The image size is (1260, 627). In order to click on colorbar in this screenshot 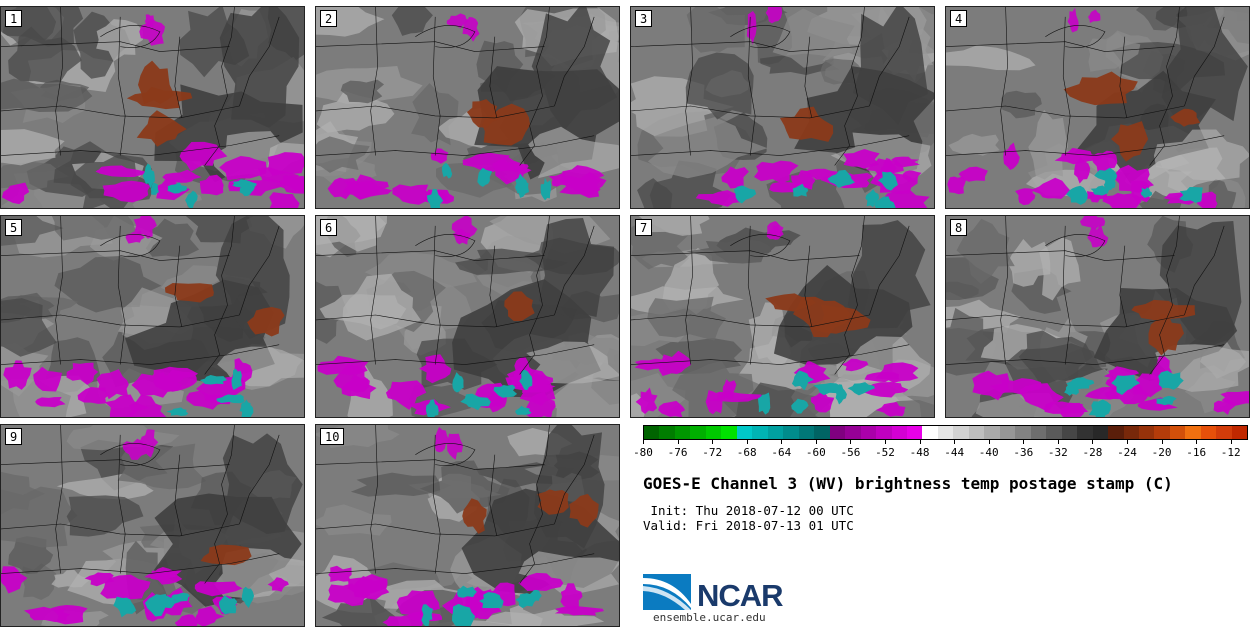, I will do `click(945, 432)`.